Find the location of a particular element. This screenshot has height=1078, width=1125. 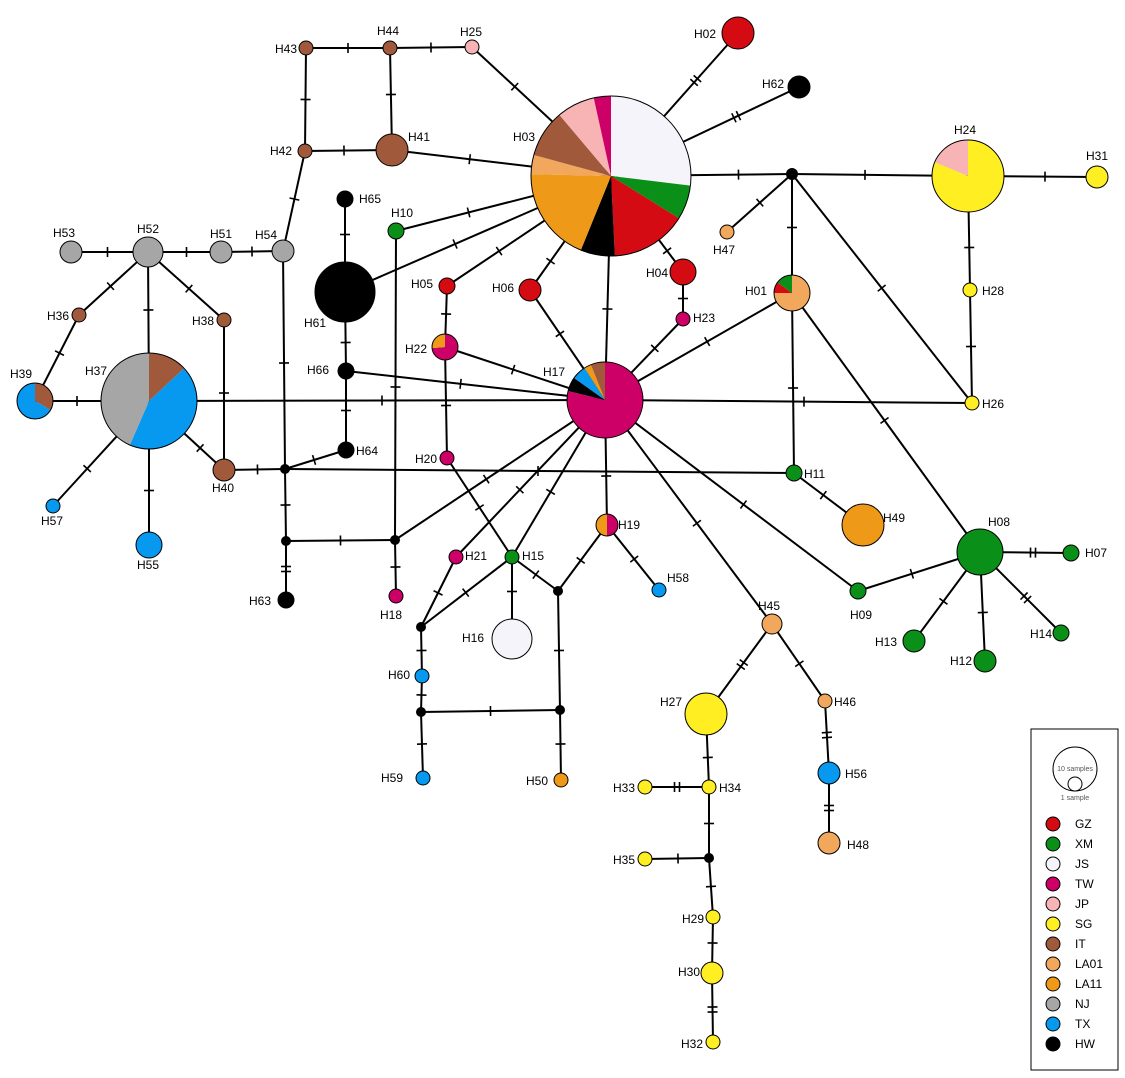

size-scale-small-circle is located at coordinates (1075, 784).